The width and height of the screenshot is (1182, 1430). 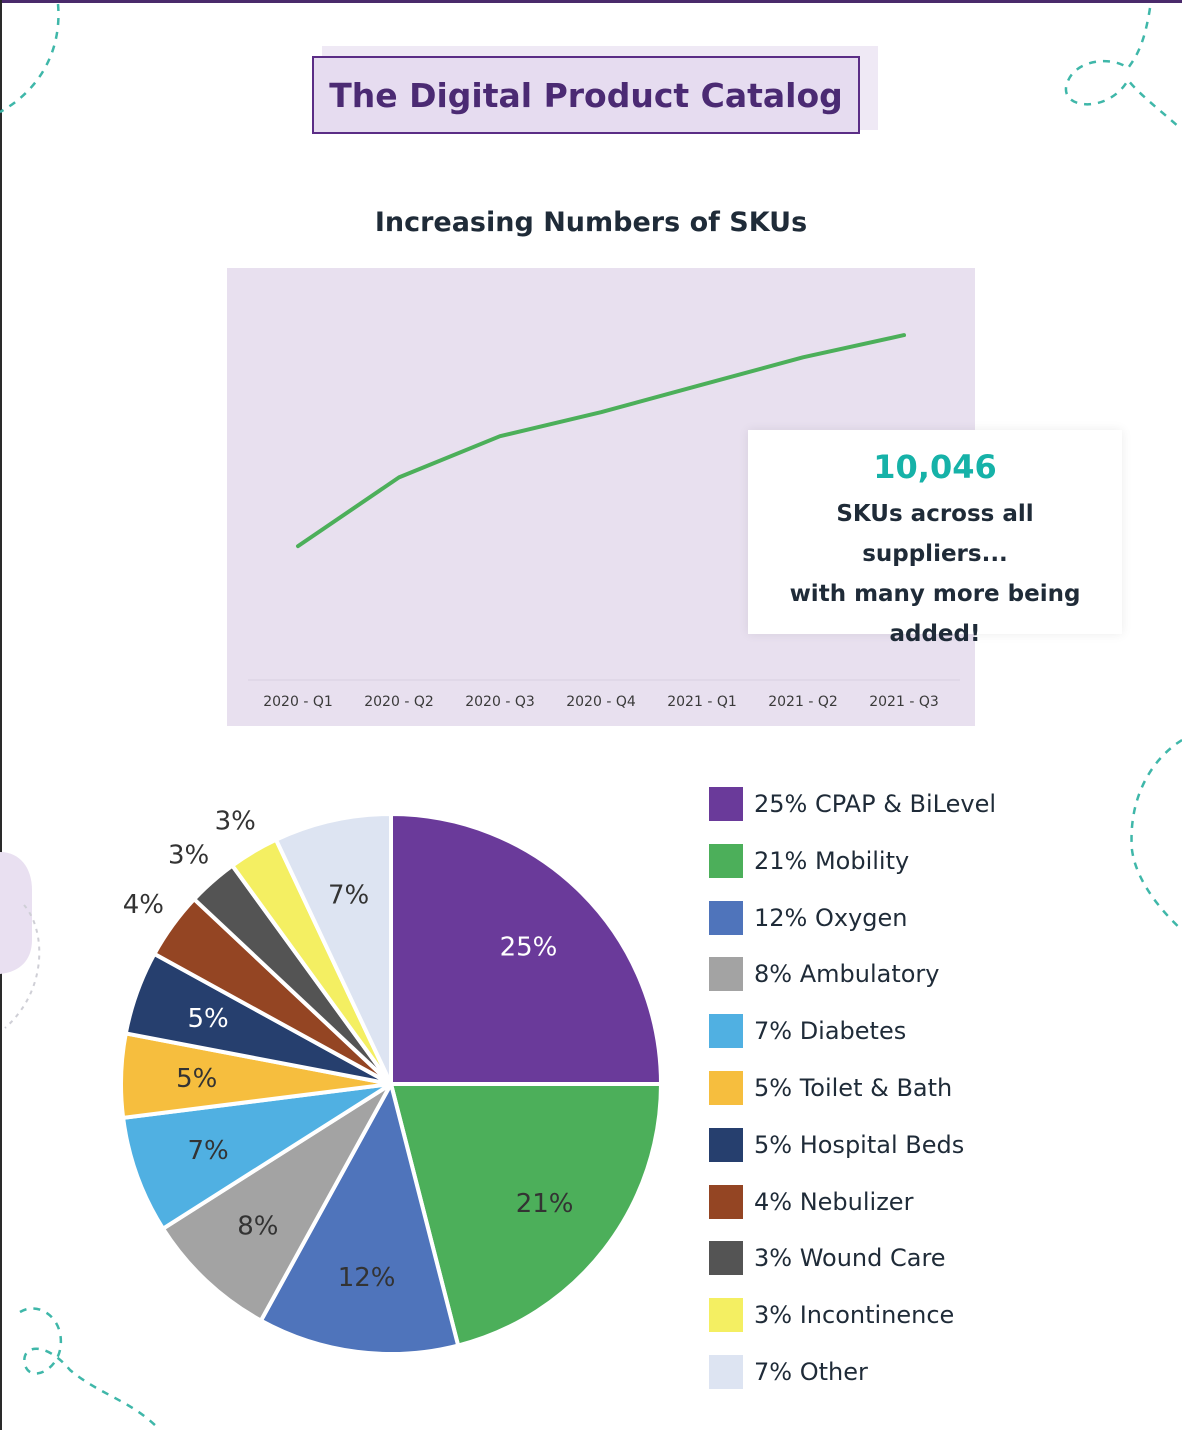 What do you see at coordinates (832, 860) in the screenshot?
I see `legend-label: 21% Mobility` at bounding box center [832, 860].